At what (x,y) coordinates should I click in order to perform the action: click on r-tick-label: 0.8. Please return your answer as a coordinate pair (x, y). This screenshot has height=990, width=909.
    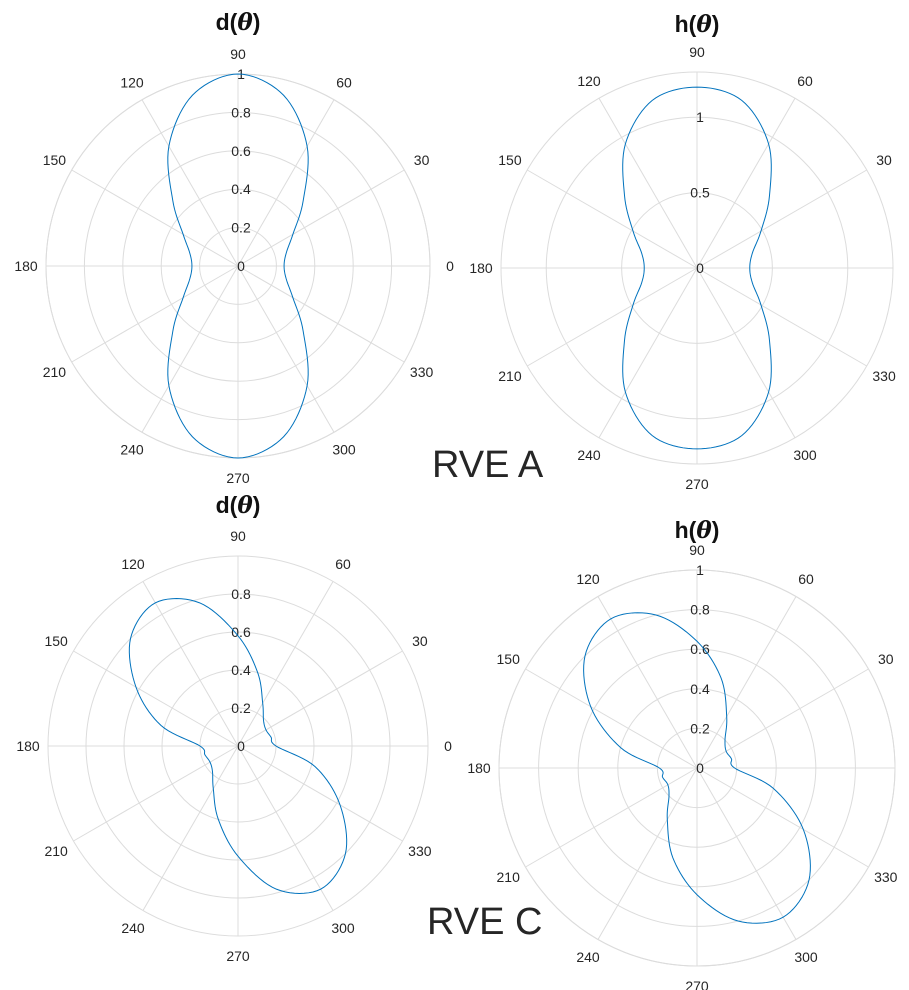
    Looking at the image, I should click on (241, 594).